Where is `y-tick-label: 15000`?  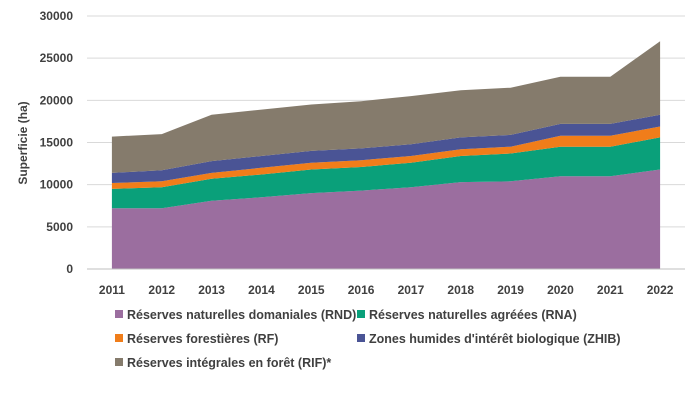 y-tick-label: 15000 is located at coordinates (57, 143).